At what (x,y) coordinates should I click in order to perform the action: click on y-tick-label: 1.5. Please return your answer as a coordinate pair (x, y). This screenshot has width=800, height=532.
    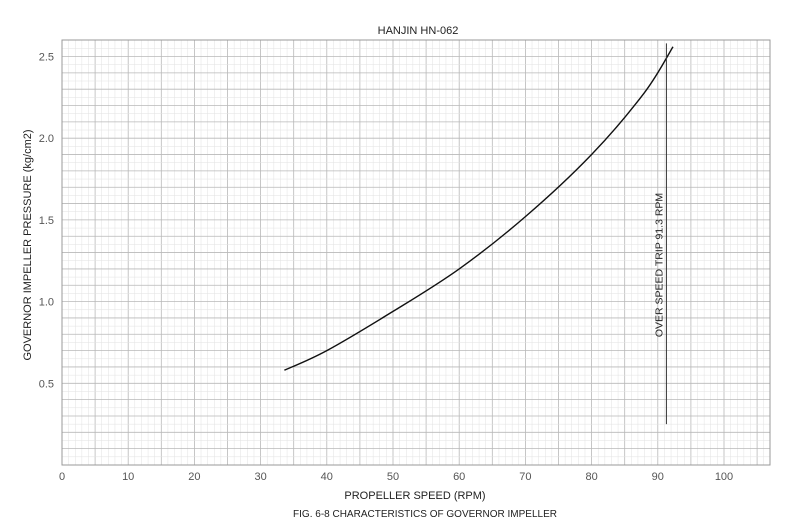
    Looking at the image, I should click on (46, 221).